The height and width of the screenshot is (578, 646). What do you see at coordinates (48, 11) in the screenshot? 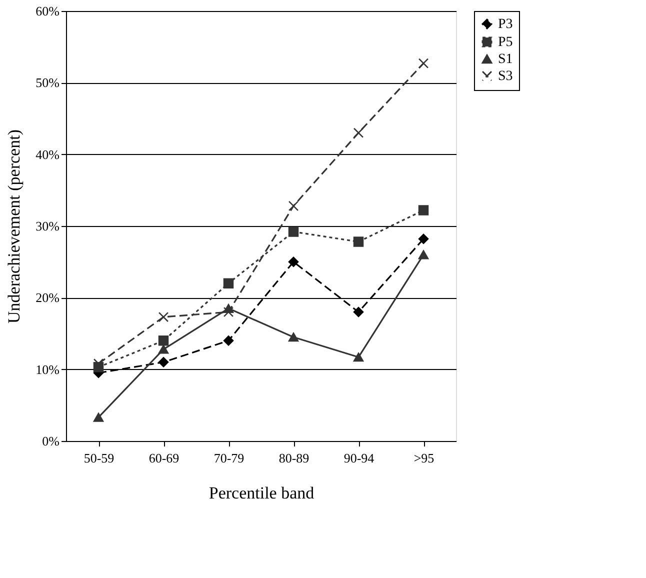
I see `y-tick-label: 60%` at bounding box center [48, 11].